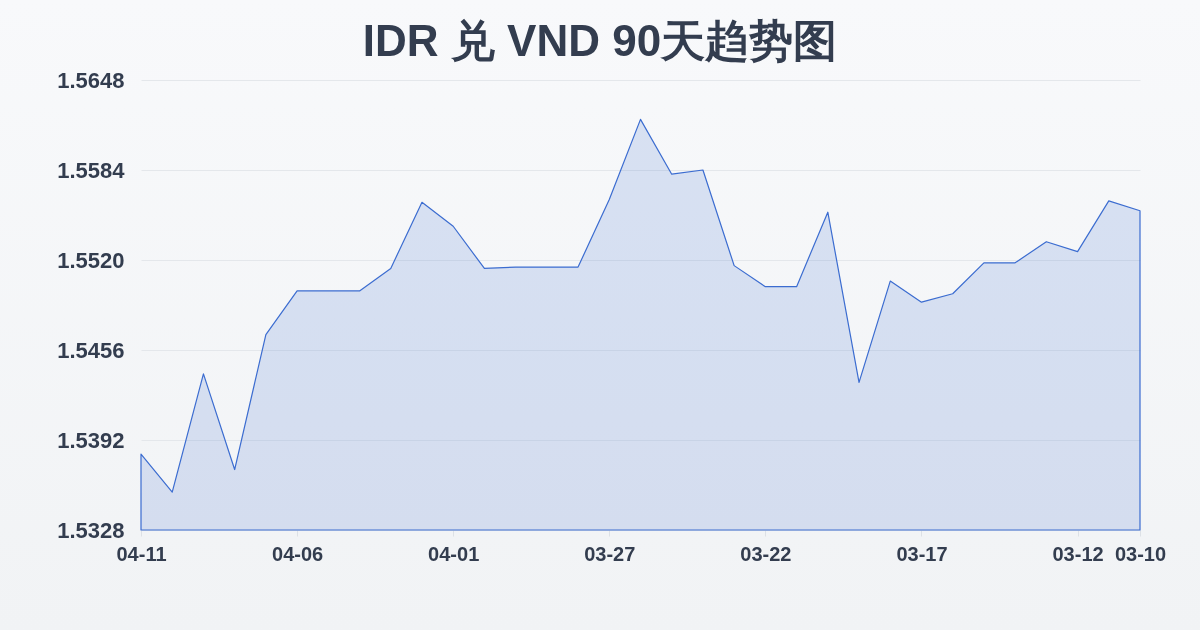 The width and height of the screenshot is (1200, 630). What do you see at coordinates (1078, 553) in the screenshot?
I see `x-tick-label: 03-12` at bounding box center [1078, 553].